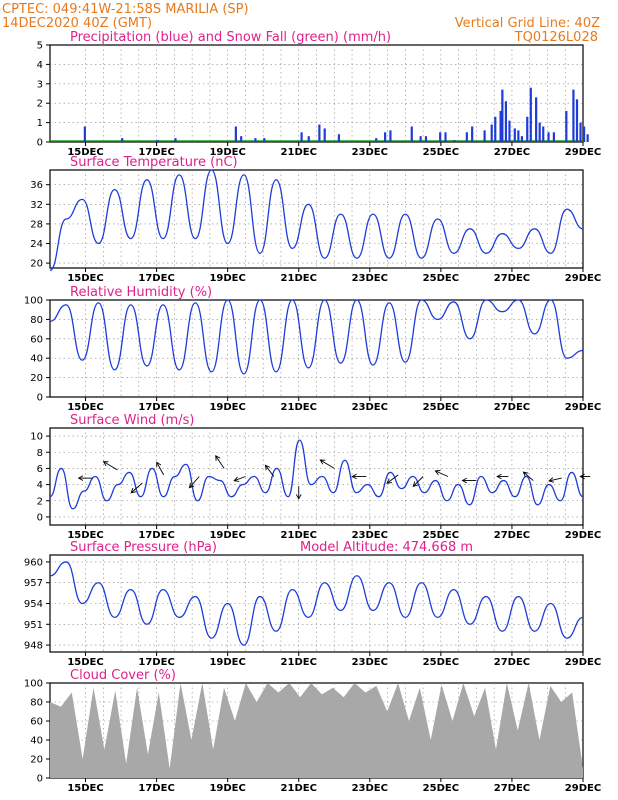 This screenshot has width=618, height=800. Describe the element at coordinates (36, 185) in the screenshot. I see `y-tick-label: 36` at that location.